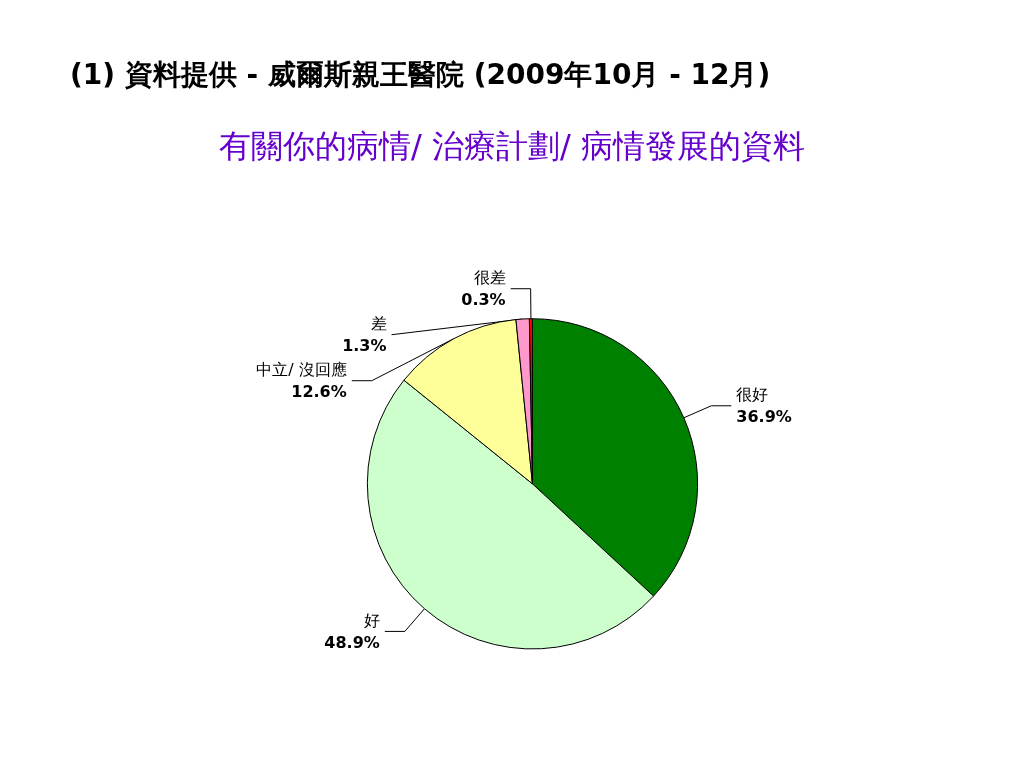 The height and width of the screenshot is (768, 1024). Describe the element at coordinates (319, 392) in the screenshot. I see `data-label: 12.6%` at that location.